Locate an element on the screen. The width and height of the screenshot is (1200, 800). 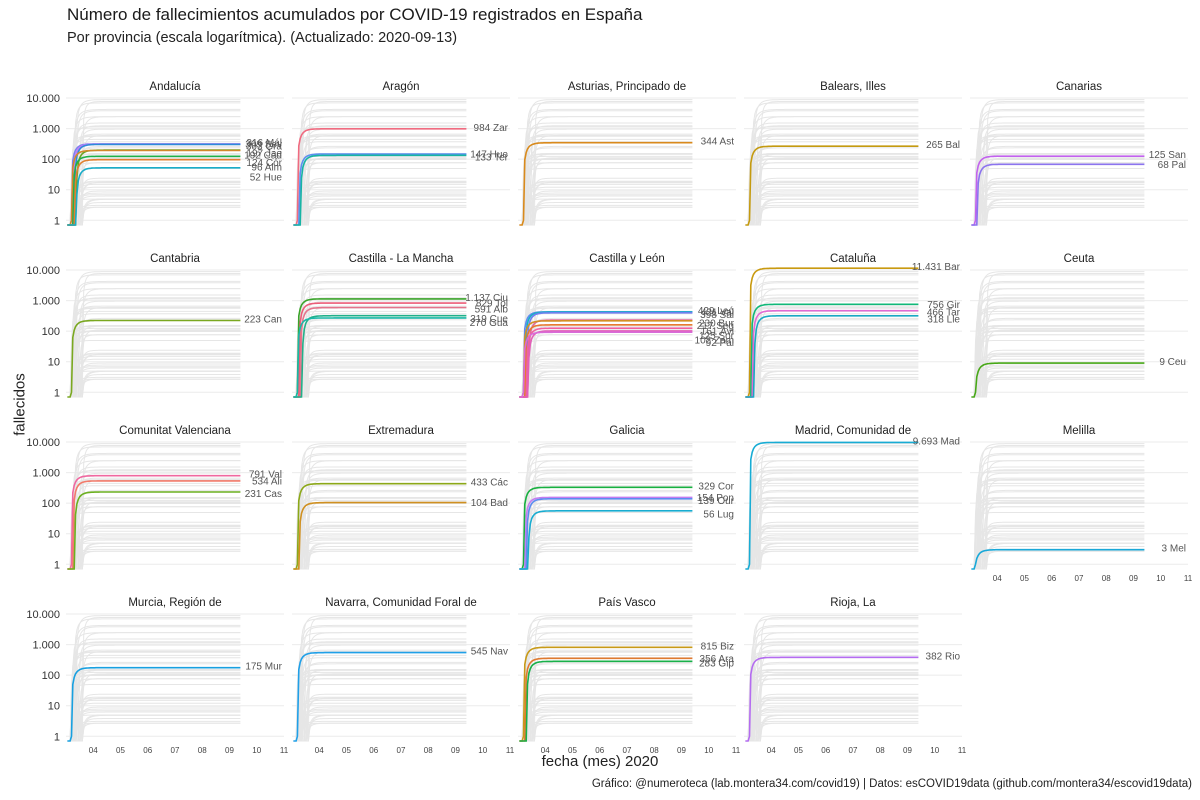
panel-cantabria: Cantabria 1 10 100 1.000 10.000 223 Can is located at coordinates (155, 326).